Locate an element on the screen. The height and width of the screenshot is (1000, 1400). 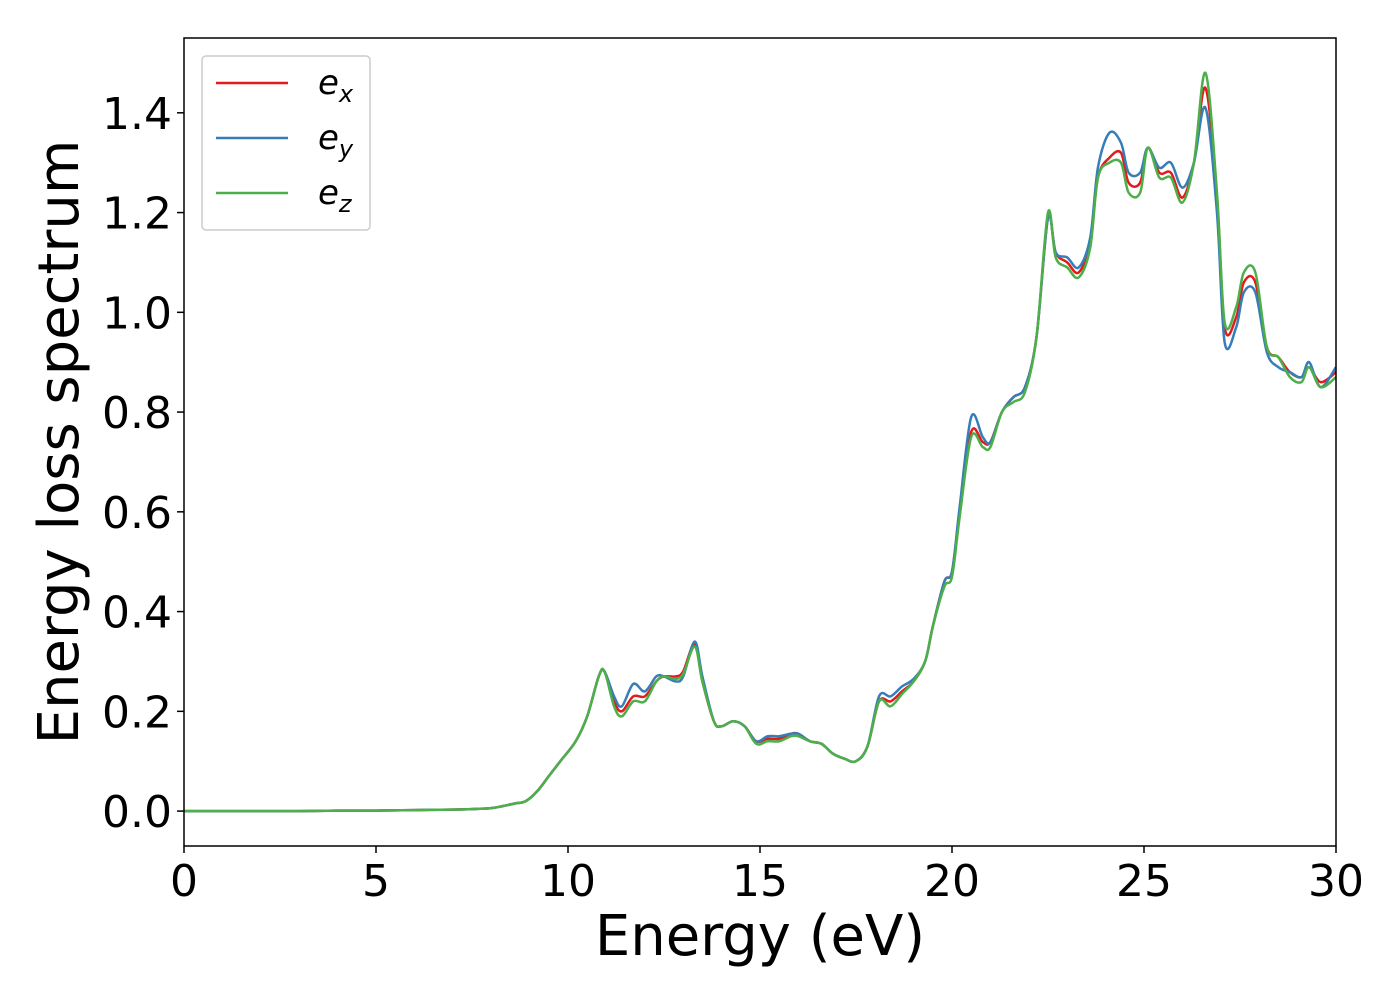
x-axis-title: Energy (eV) is located at coordinates (760, 936).